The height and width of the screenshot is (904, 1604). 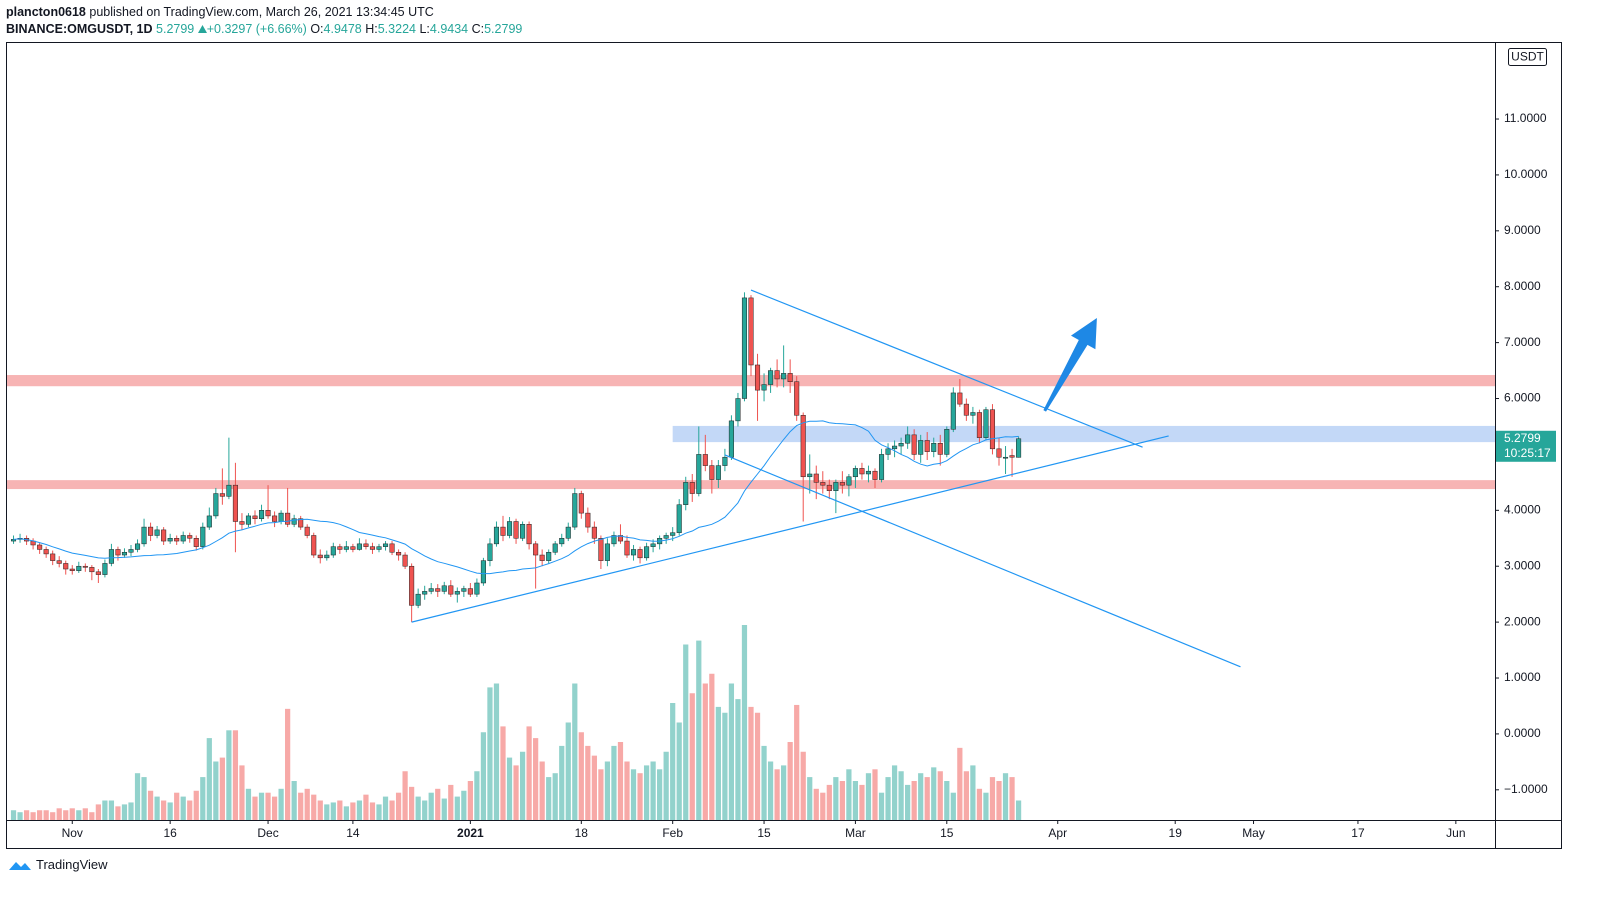 What do you see at coordinates (1522, 230) in the screenshot?
I see `y-tick-label: 9.0000` at bounding box center [1522, 230].